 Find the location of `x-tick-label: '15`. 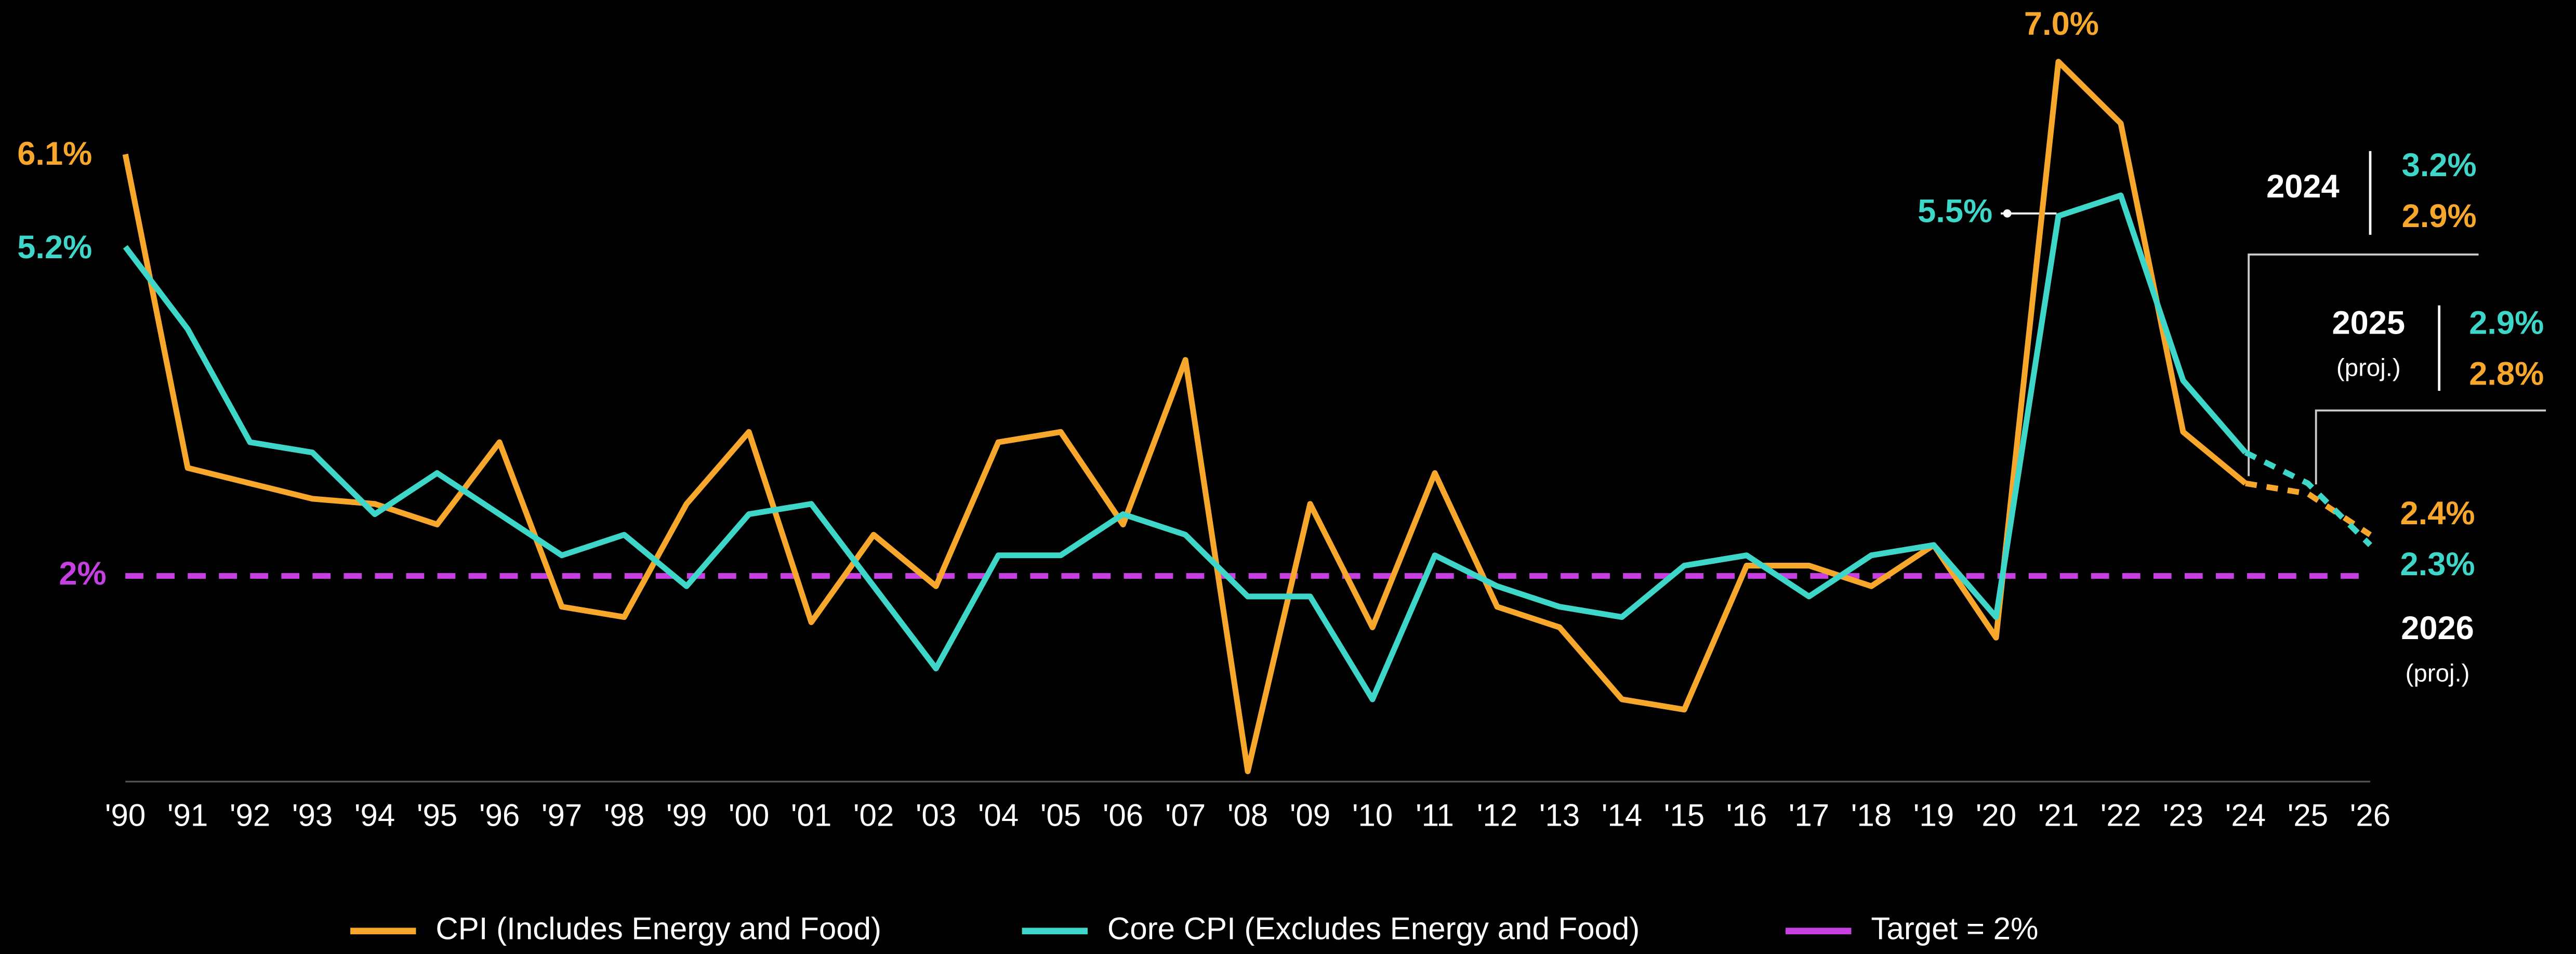

x-tick-label: '15 is located at coordinates (1684, 815).